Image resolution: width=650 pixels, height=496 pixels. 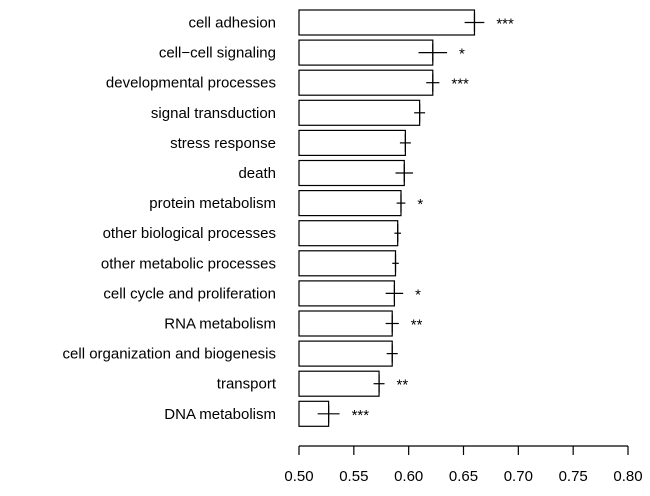 I want to click on category-label: cell adhesion, so click(x=232, y=23).